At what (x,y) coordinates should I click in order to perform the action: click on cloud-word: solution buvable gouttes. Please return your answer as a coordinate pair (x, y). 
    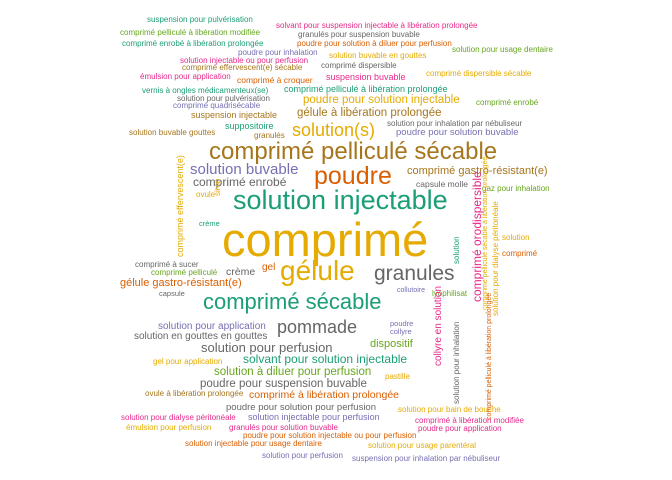
    Looking at the image, I should click on (172, 132).